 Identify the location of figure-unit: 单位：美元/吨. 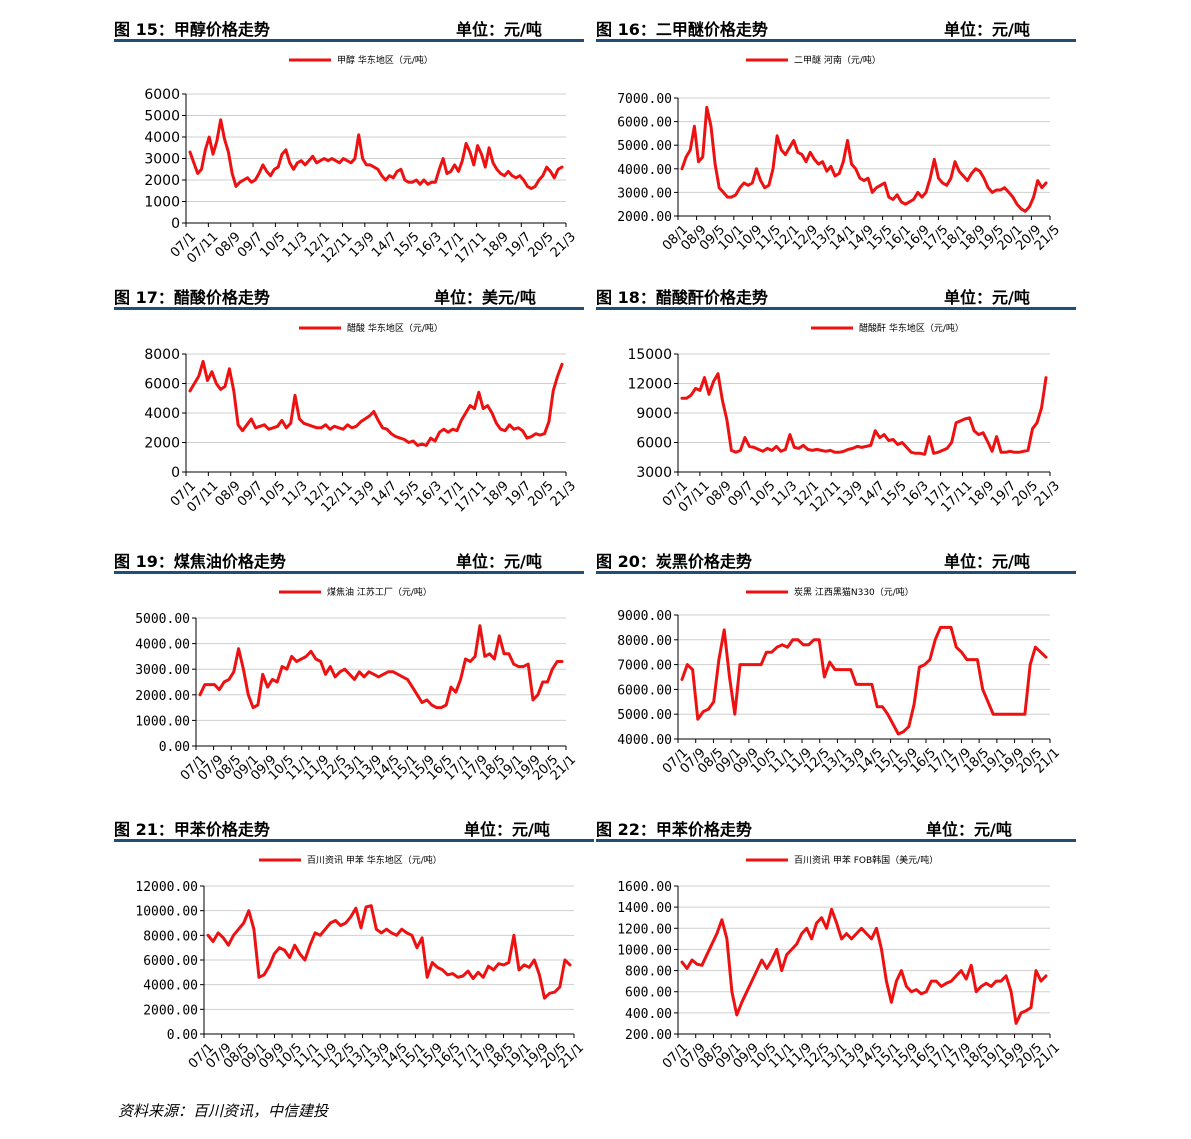
(485, 297).